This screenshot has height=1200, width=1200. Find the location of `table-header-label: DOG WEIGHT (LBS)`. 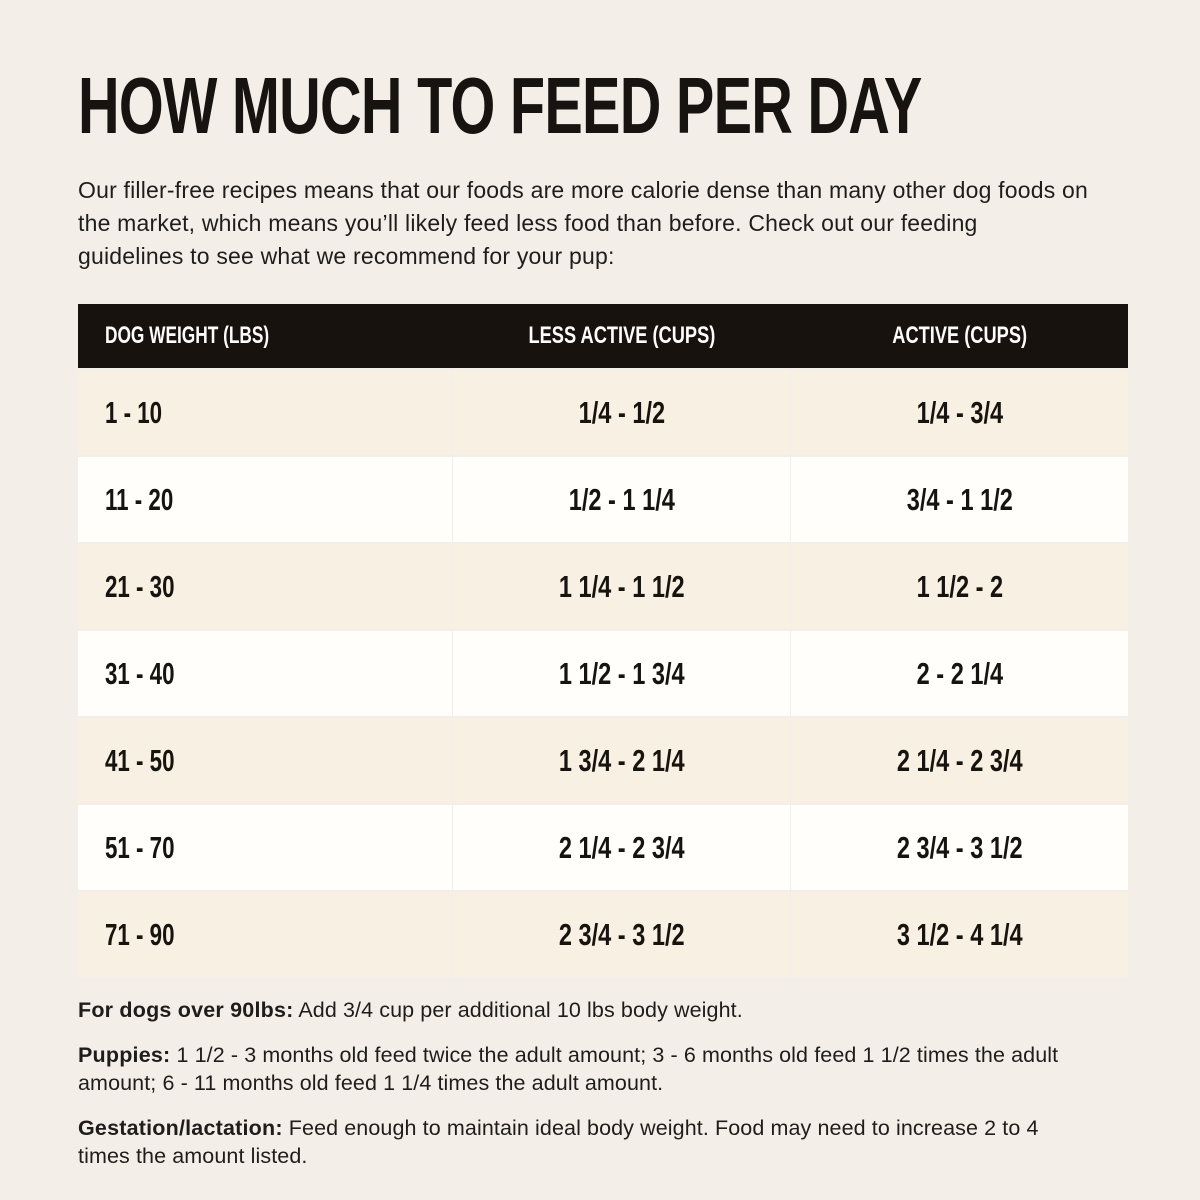

table-header-label: DOG WEIGHT (LBS) is located at coordinates (187, 335).